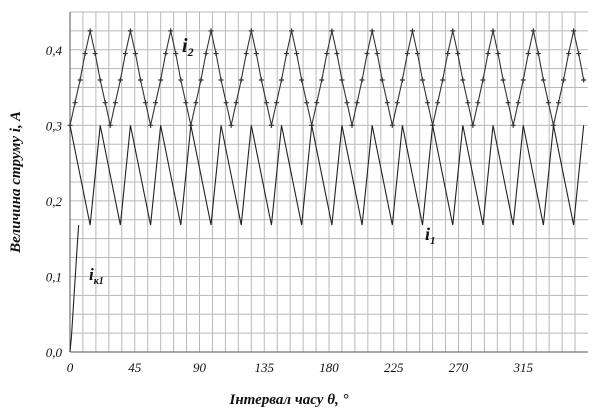 This screenshot has width=595, height=410. I want to click on y-tick-label: 0,1, so click(54, 276).